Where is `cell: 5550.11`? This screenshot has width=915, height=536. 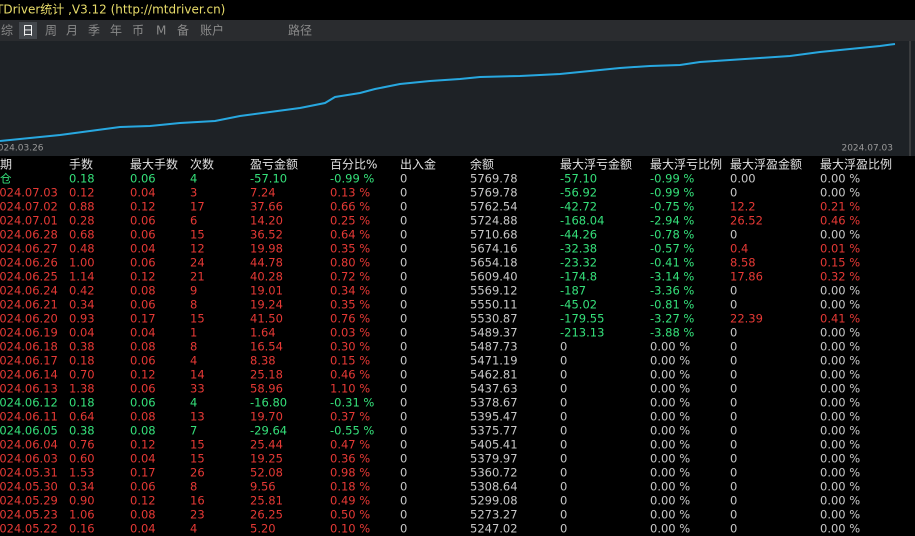 cell: 5550.11 is located at coordinates (494, 305).